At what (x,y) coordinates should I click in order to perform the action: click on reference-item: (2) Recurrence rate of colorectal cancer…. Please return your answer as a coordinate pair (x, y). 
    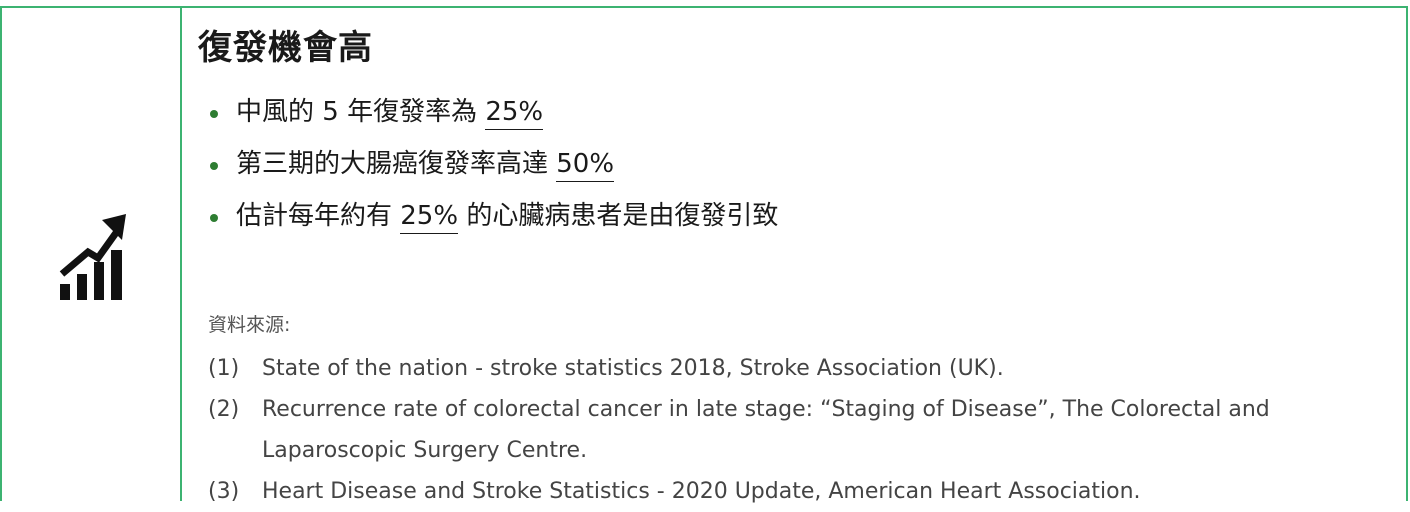
    Looking at the image, I should click on (798, 430).